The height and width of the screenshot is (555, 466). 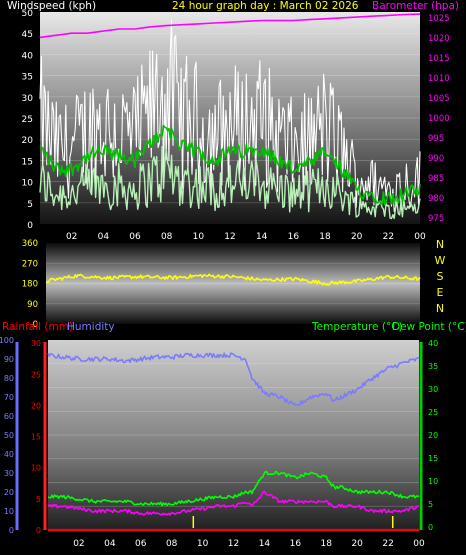 What do you see at coordinates (167, 237) in the screenshot?
I see `tick-label: 08` at bounding box center [167, 237].